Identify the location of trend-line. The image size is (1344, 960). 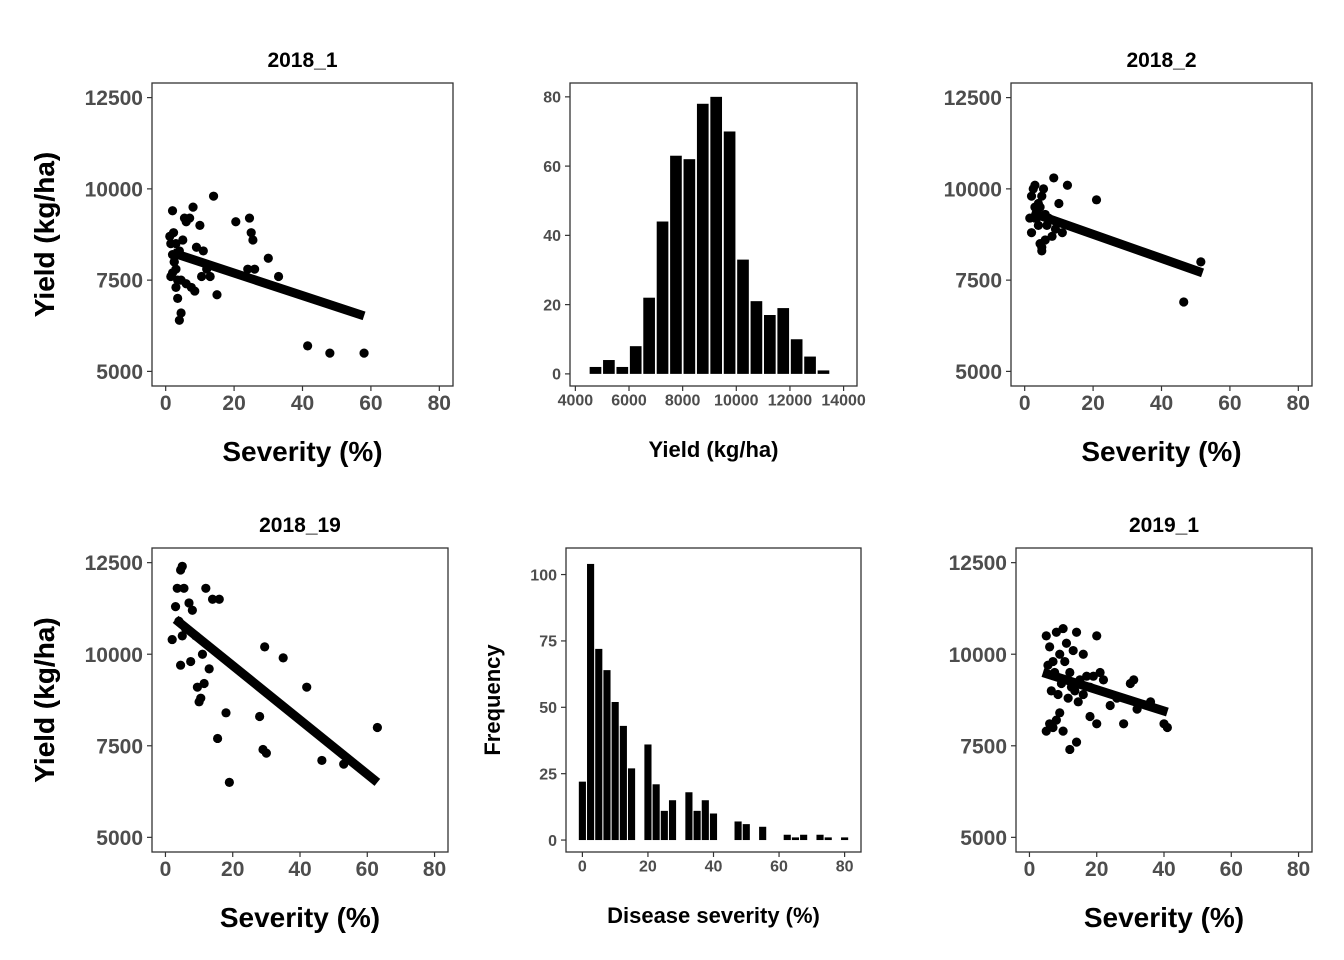
(1105, 692).